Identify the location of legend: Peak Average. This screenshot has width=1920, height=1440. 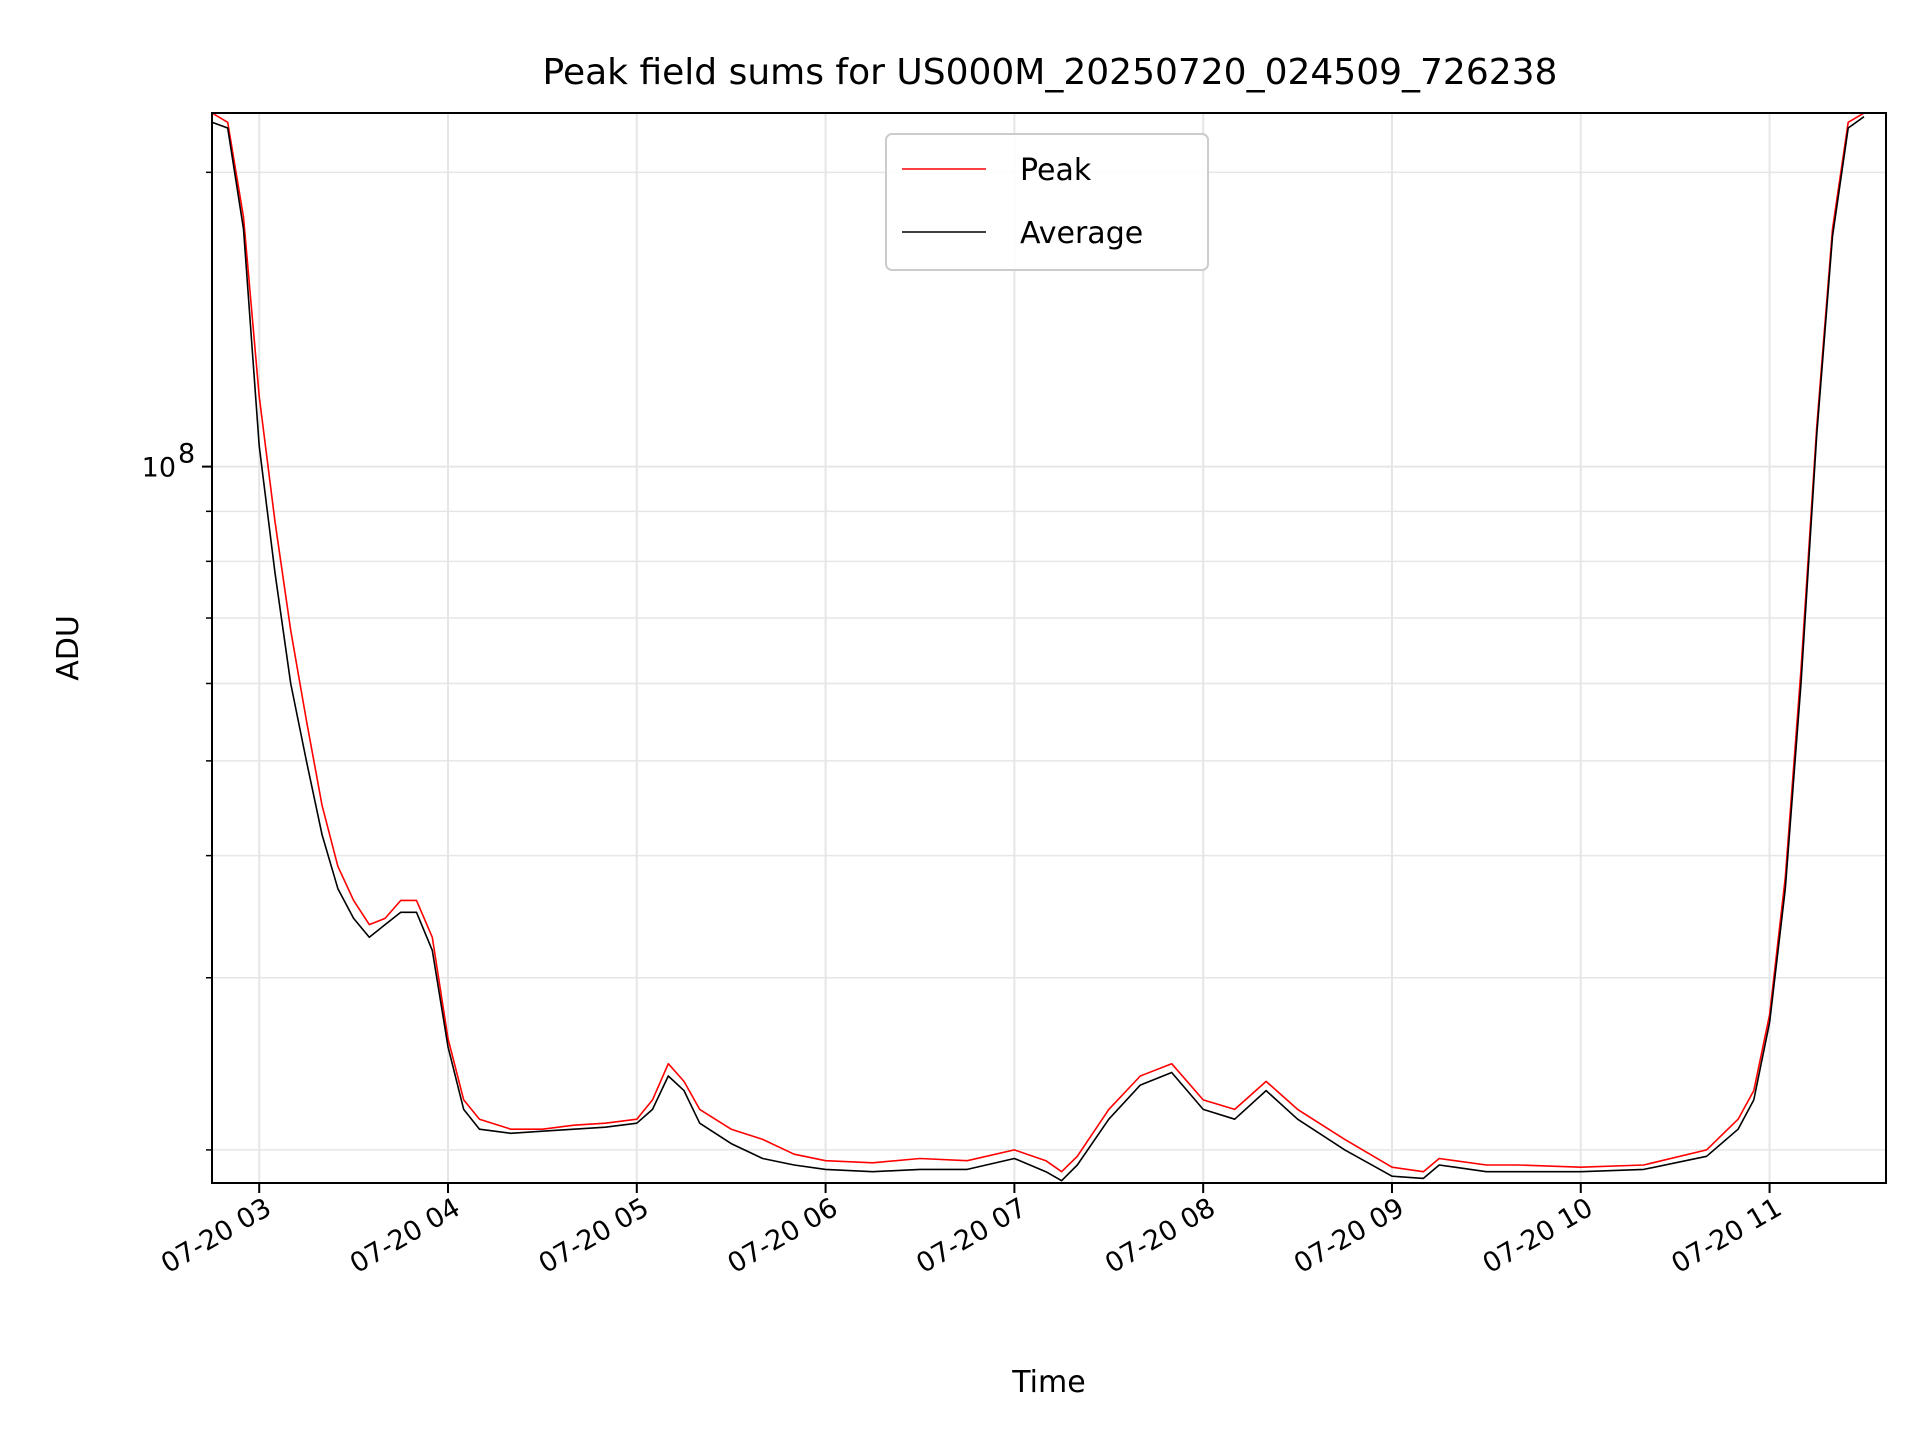
(1047, 202).